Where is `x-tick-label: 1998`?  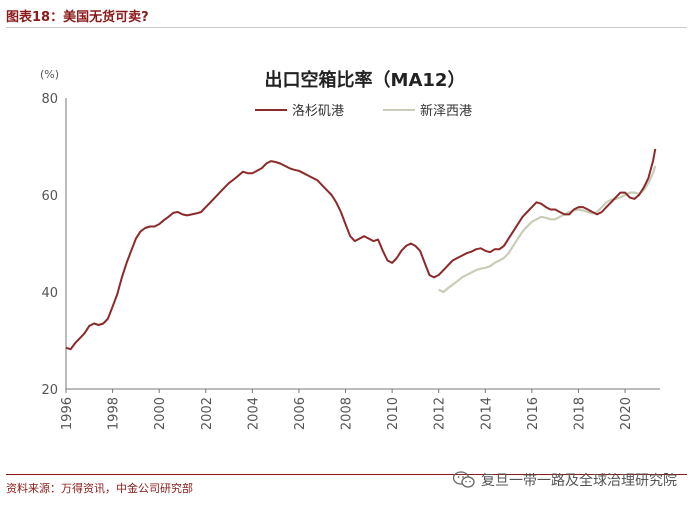
x-tick-label: 1998 is located at coordinates (114, 413).